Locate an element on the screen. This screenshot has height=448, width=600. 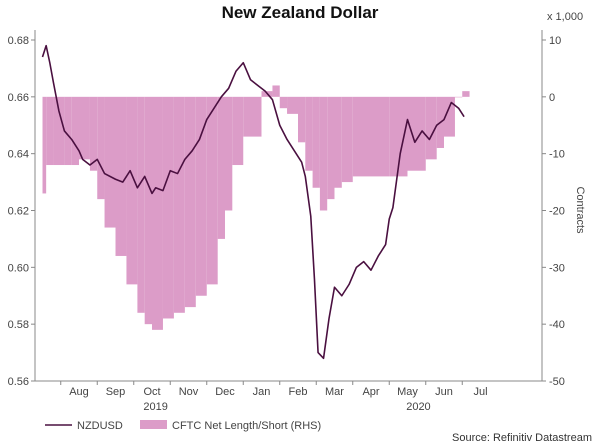
left-tick-label: 0.62 is located at coordinates (18, 212).